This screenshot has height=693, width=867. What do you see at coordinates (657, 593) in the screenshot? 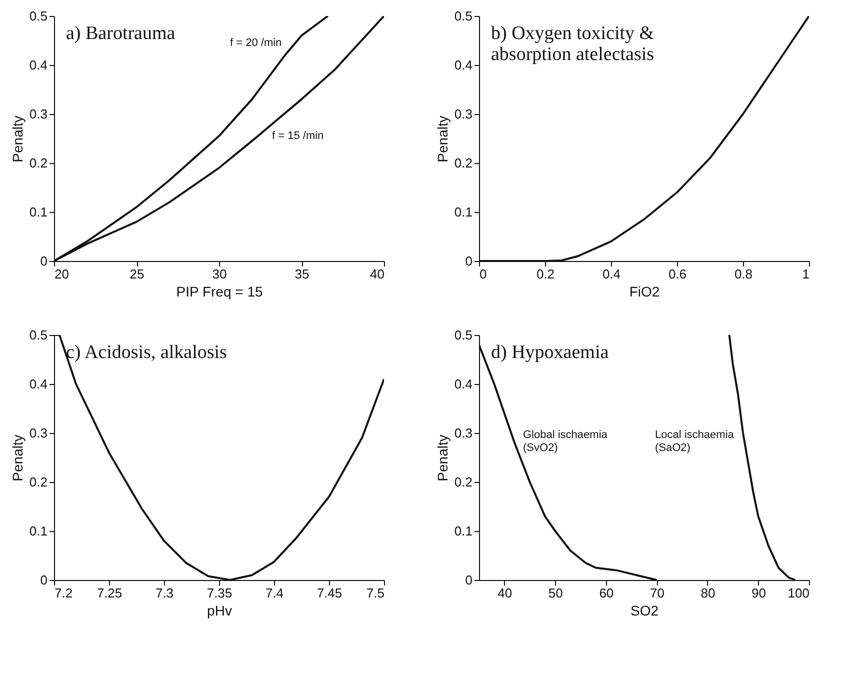
I see `x-tick-label: 70` at bounding box center [657, 593].